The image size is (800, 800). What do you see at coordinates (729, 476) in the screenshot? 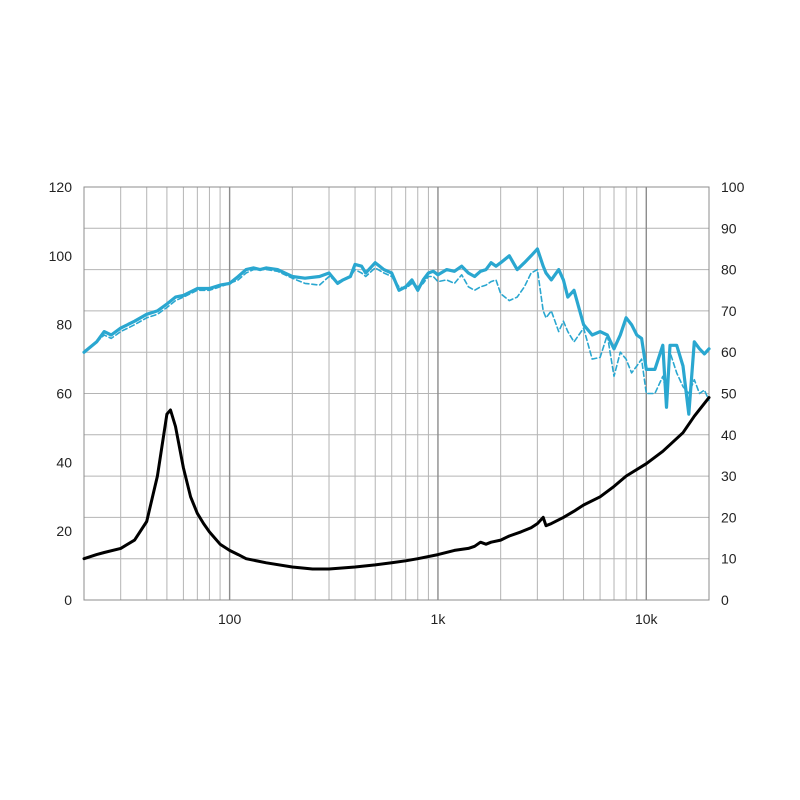
I see `y-right-tick-label: 30` at bounding box center [729, 476].